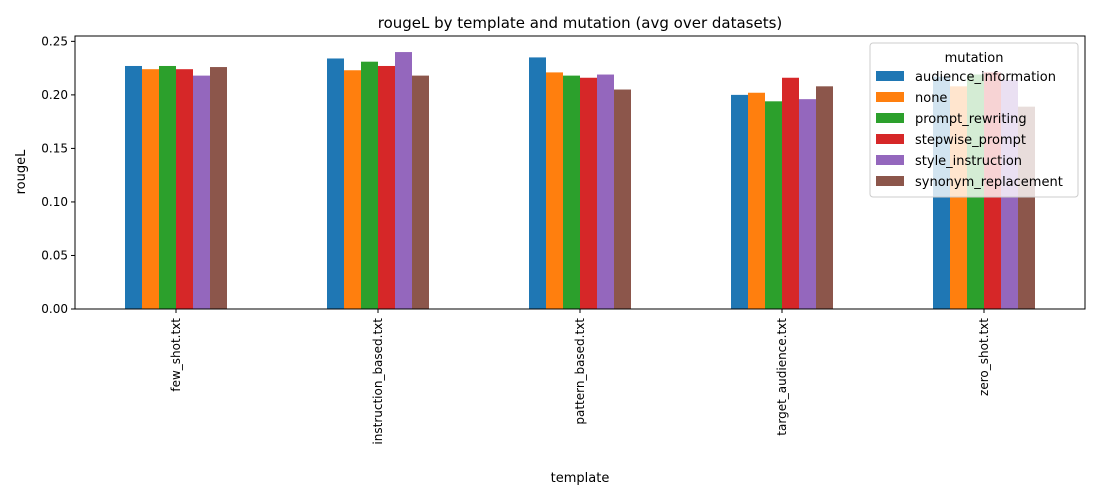  Describe the element at coordinates (782, 377) in the screenshot. I see `x-tick-label: target_audience.txt` at that location.